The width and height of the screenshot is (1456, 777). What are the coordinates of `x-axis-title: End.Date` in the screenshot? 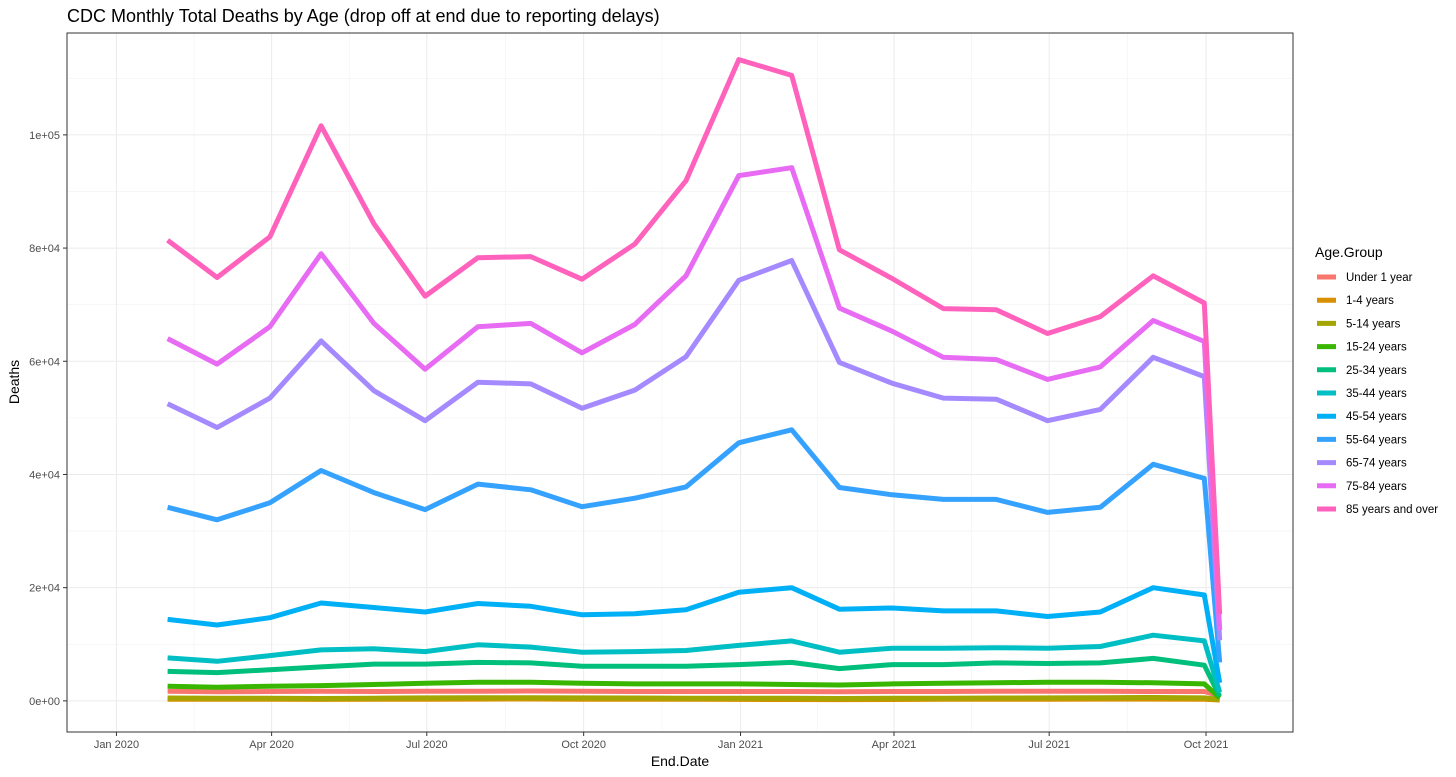 It's located at (680, 761).